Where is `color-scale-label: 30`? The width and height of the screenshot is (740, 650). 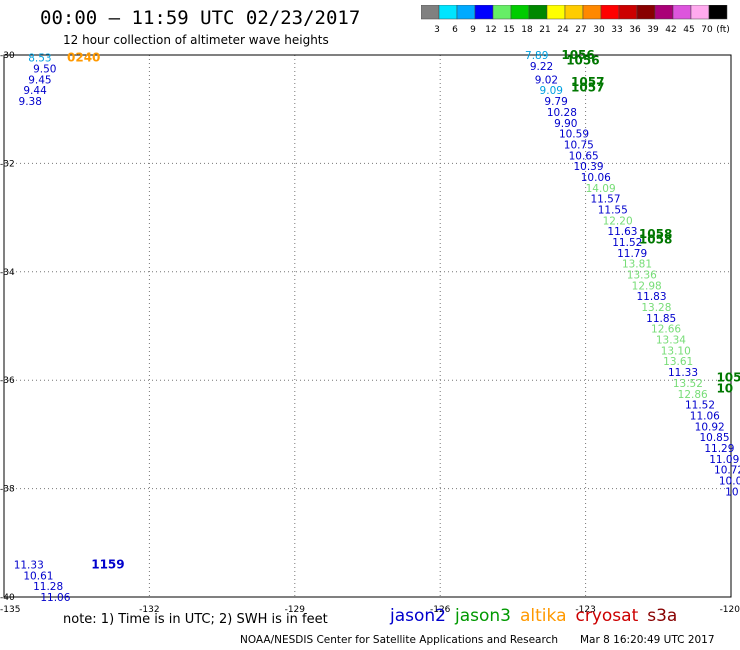 color-scale-label: 30 is located at coordinates (599, 30).